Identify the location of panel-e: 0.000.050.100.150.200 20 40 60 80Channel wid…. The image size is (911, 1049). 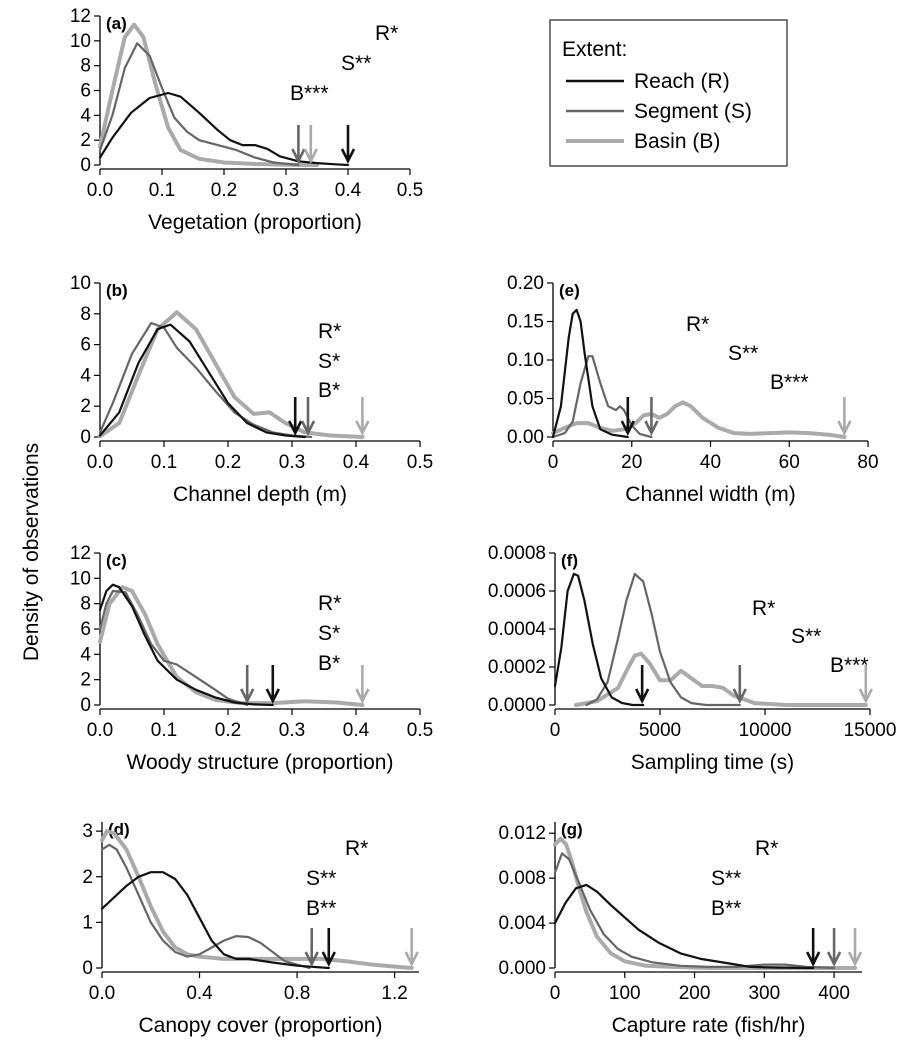
(693, 389).